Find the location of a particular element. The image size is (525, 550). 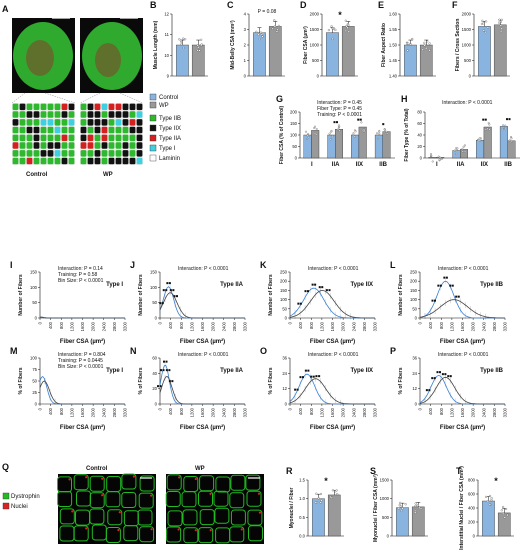

nucleus is located at coordinates (72, 511).